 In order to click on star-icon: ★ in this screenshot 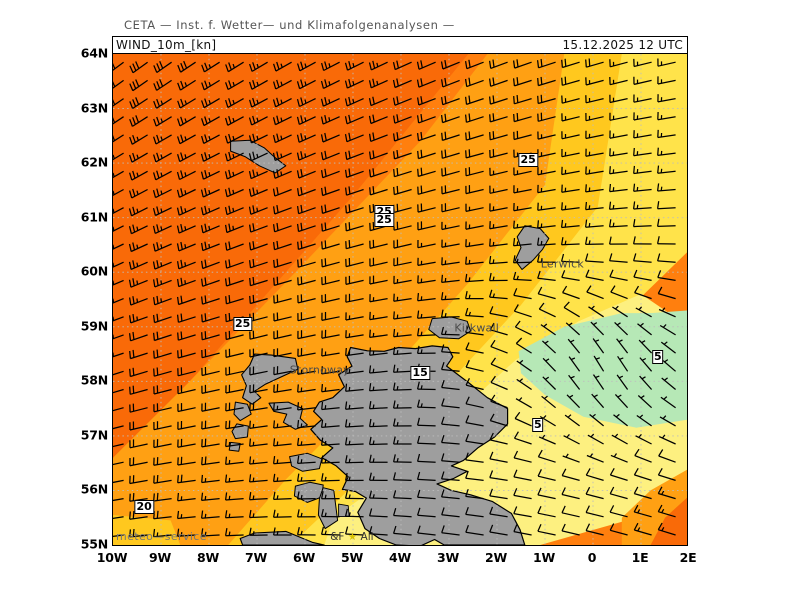, I will do `click(352, 537)`.